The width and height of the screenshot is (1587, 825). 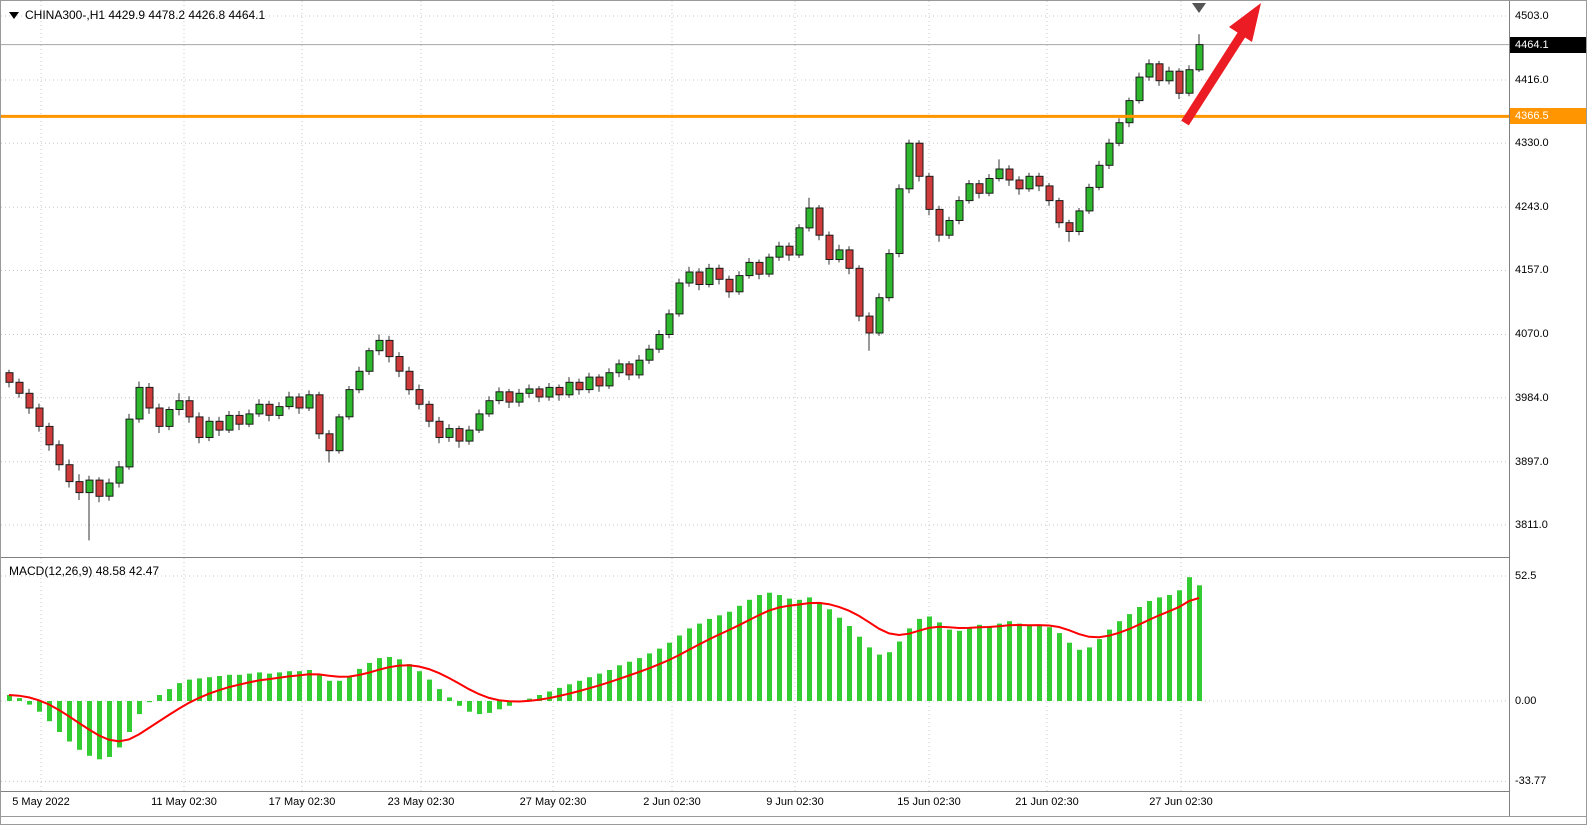 What do you see at coordinates (1531, 781) in the screenshot?
I see `macd-axis-label: -33.77` at bounding box center [1531, 781].